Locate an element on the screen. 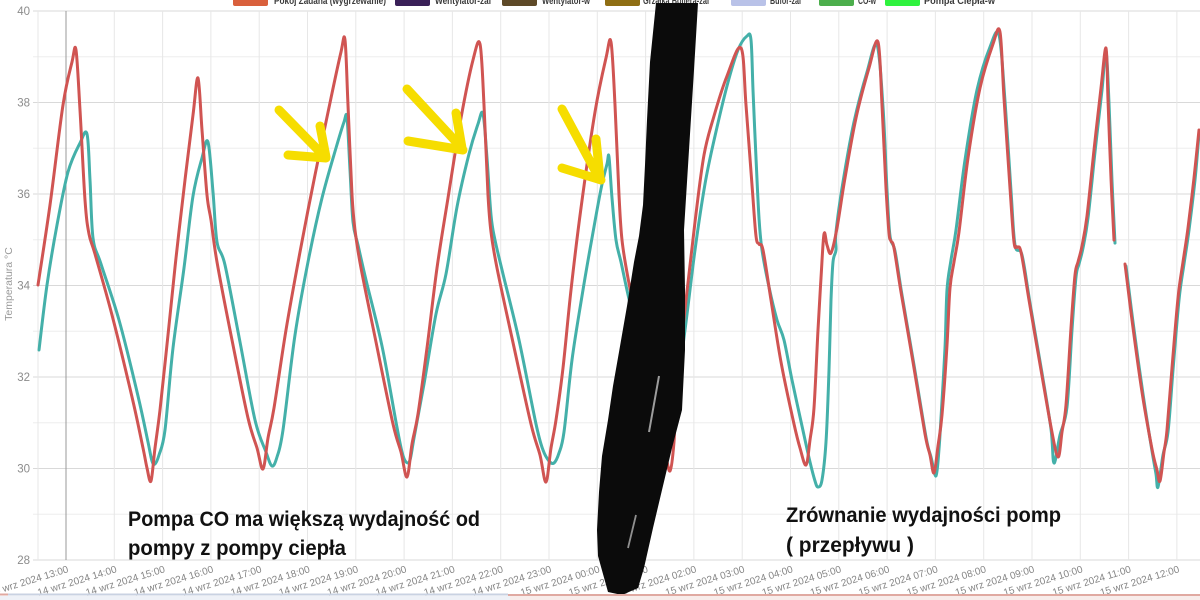 This screenshot has height=600, width=1200. svg-text: Temperatura °C is located at coordinates (9, 284).